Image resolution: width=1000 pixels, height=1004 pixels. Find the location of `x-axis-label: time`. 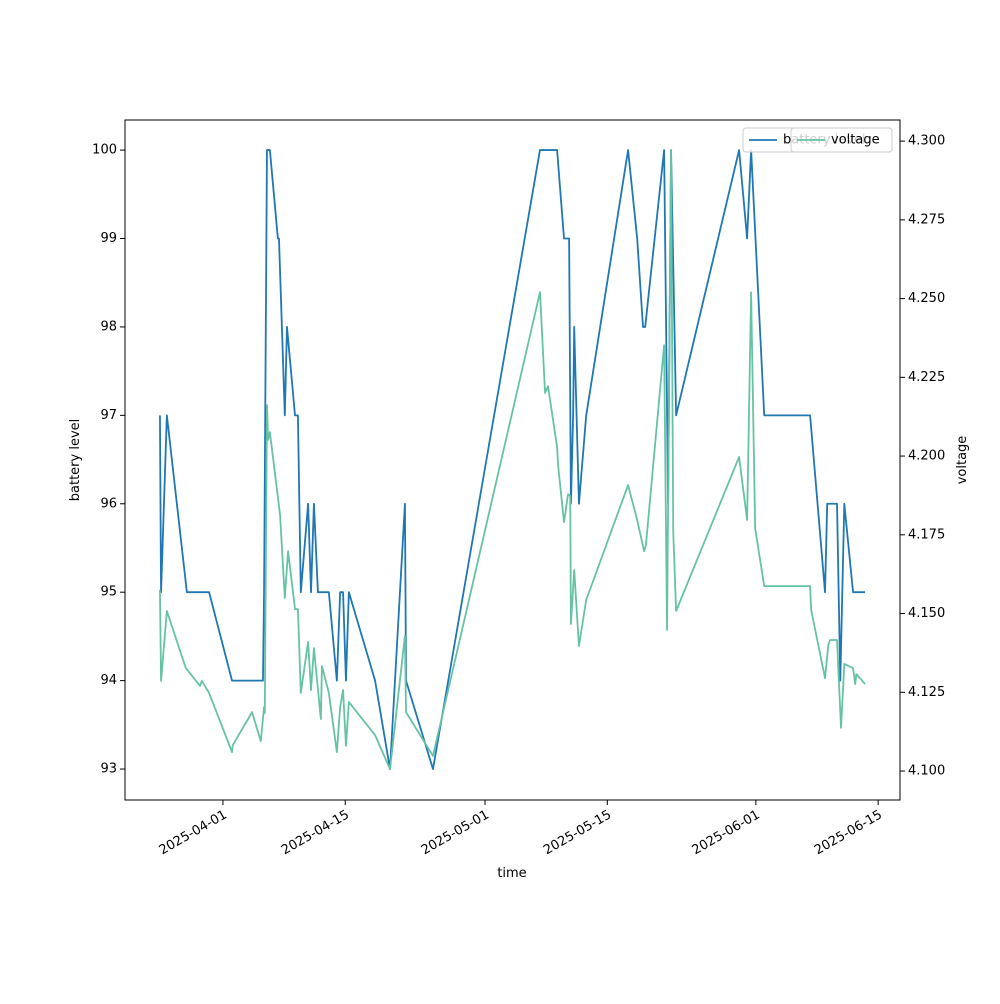

x-axis-label: time is located at coordinates (511, 873).